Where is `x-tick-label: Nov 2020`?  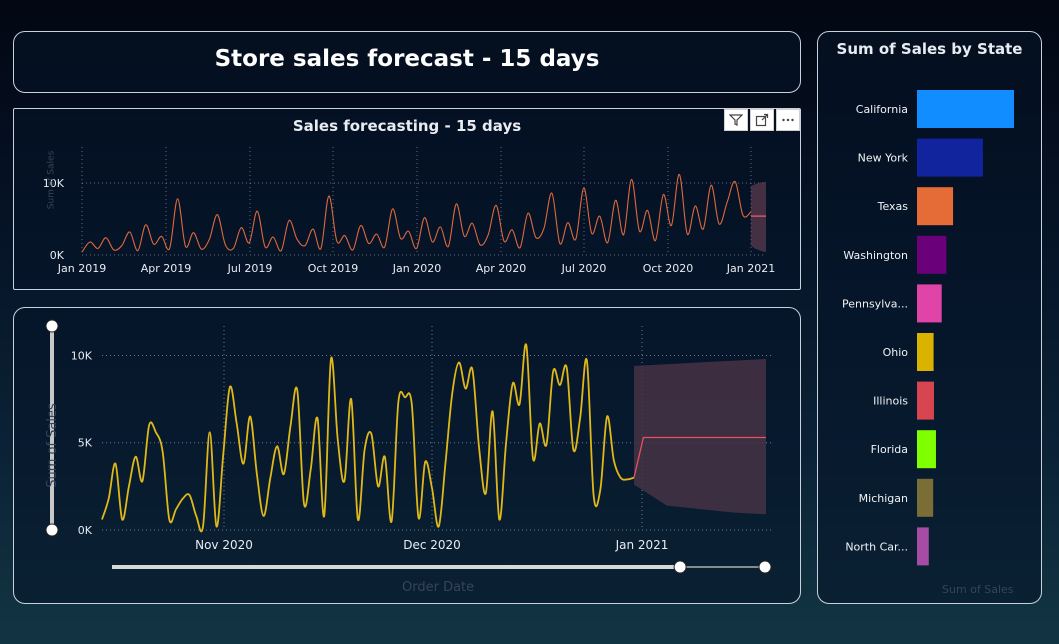 x-tick-label: Nov 2020 is located at coordinates (224, 545).